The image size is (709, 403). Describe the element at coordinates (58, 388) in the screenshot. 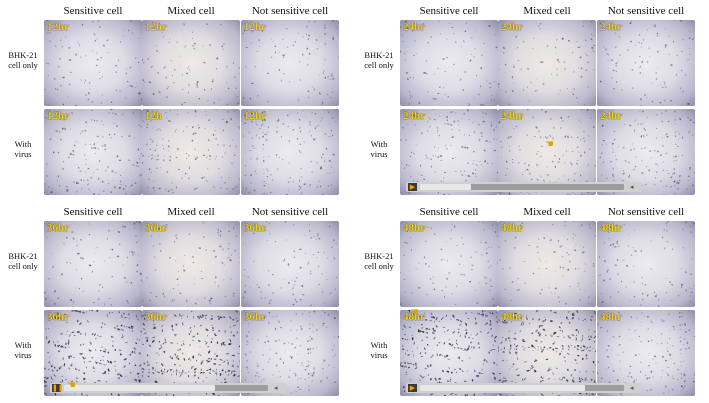

I see `pause-button: ❚❚` at that location.